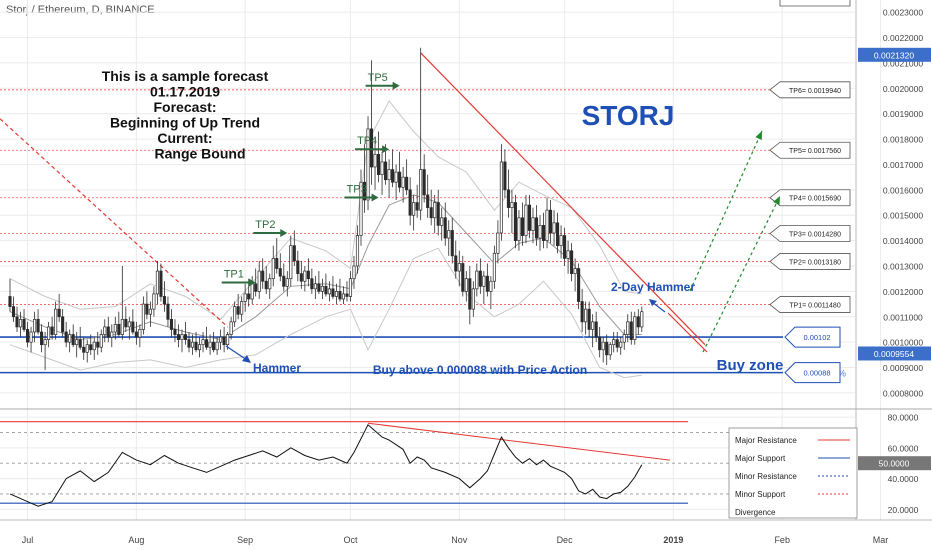 The width and height of the screenshot is (932, 550). What do you see at coordinates (903, 292) in the screenshot?
I see `y-axis-tick-label: 0.0012000` at bounding box center [903, 292].